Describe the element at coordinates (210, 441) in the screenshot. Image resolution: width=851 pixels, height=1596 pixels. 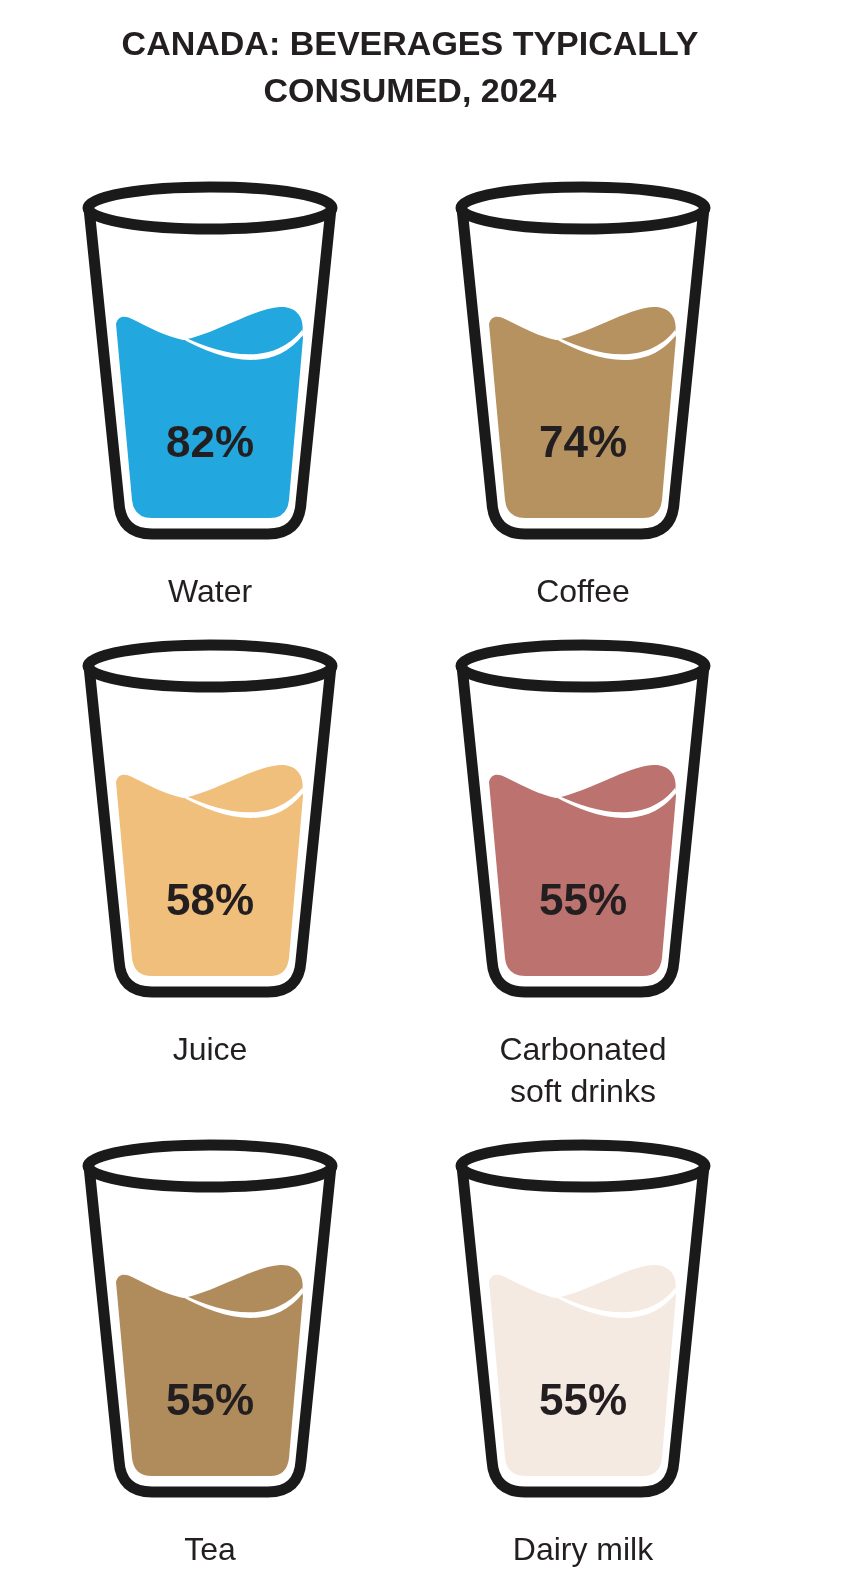
I see `data-label: 82%` at that location.